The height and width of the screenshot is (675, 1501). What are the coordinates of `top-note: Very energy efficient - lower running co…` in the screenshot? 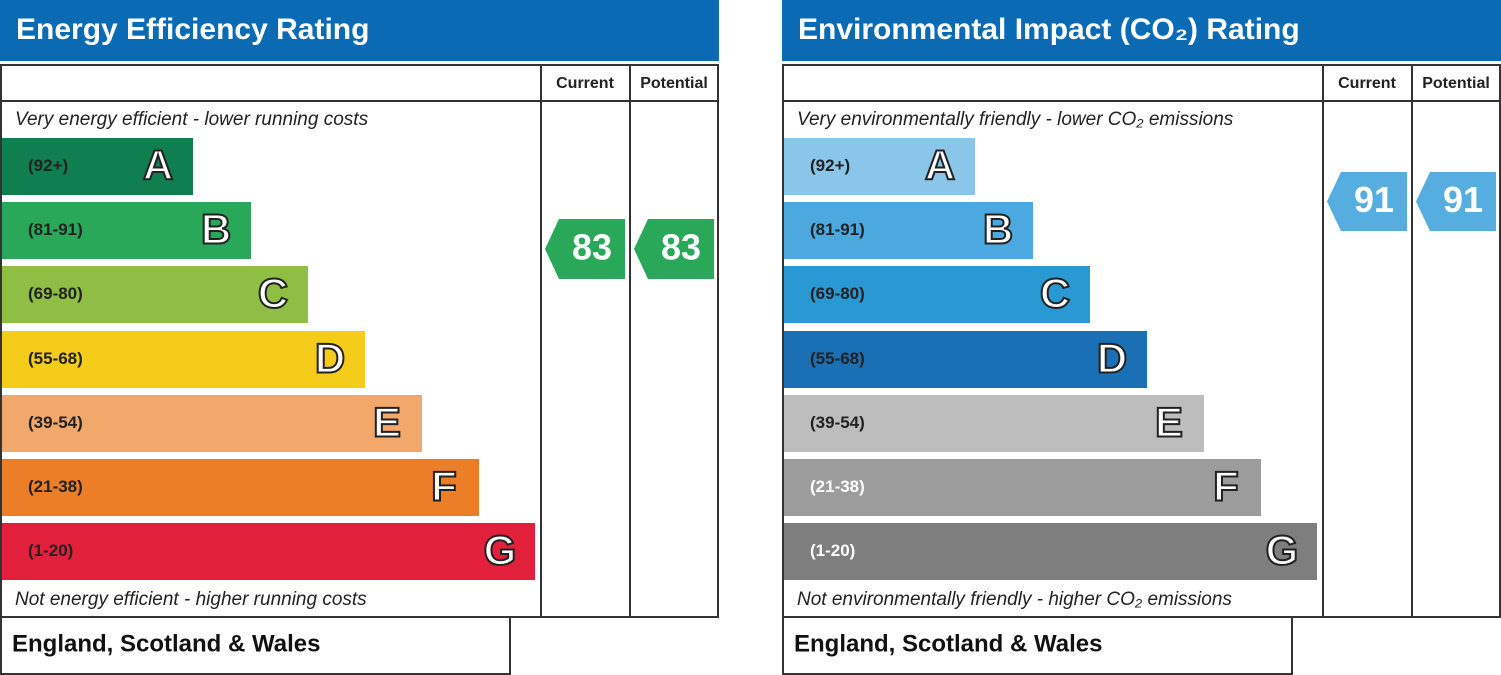 It's located at (192, 119).